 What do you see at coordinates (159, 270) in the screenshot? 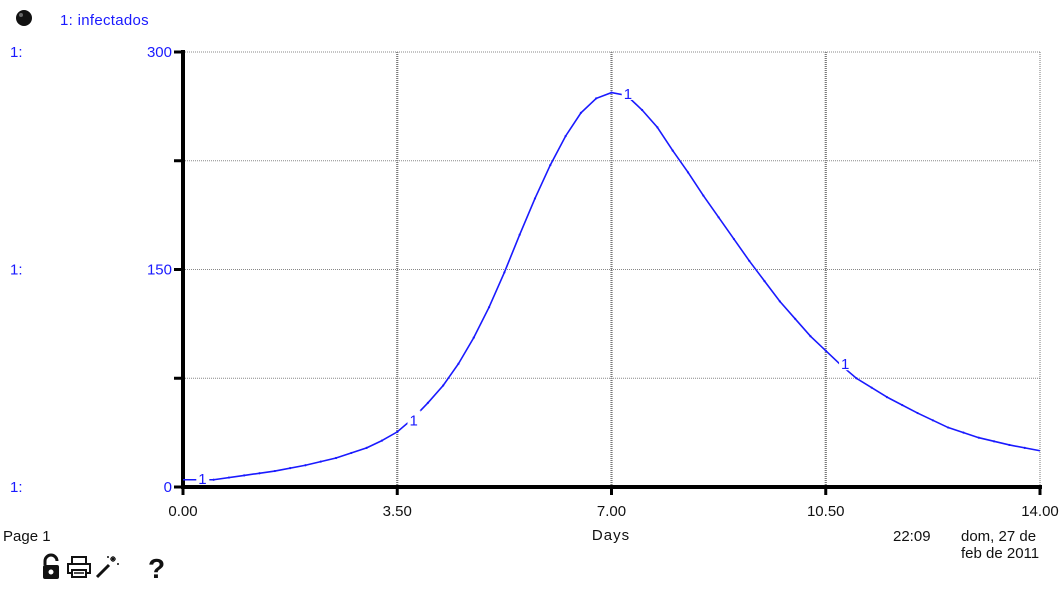
I see `y-tick-label: 150` at bounding box center [159, 270].